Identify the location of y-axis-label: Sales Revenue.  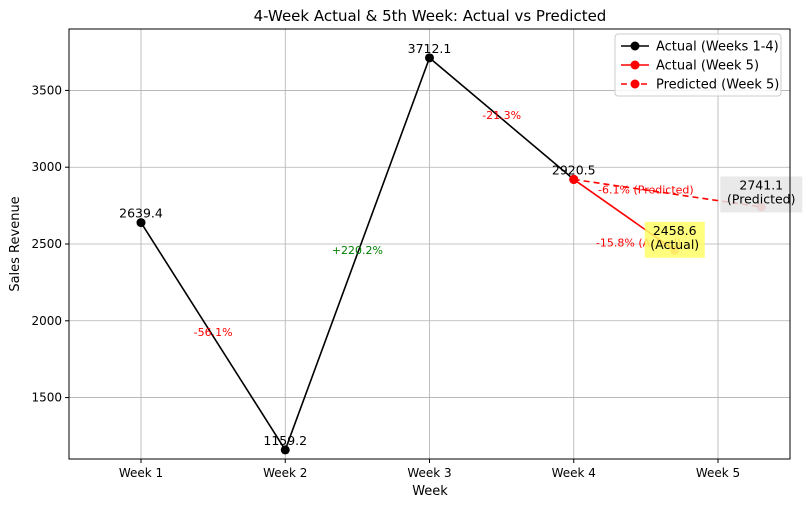
(15, 243).